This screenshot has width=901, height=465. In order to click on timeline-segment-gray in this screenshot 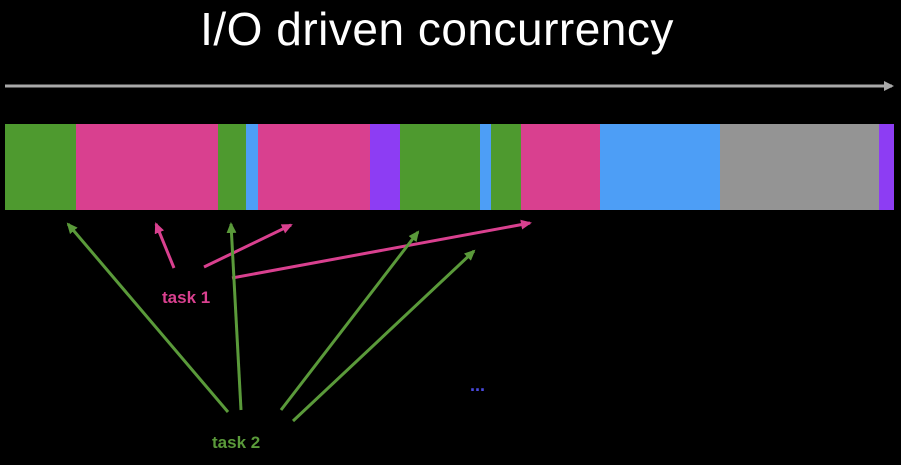, I will do `click(799, 167)`.